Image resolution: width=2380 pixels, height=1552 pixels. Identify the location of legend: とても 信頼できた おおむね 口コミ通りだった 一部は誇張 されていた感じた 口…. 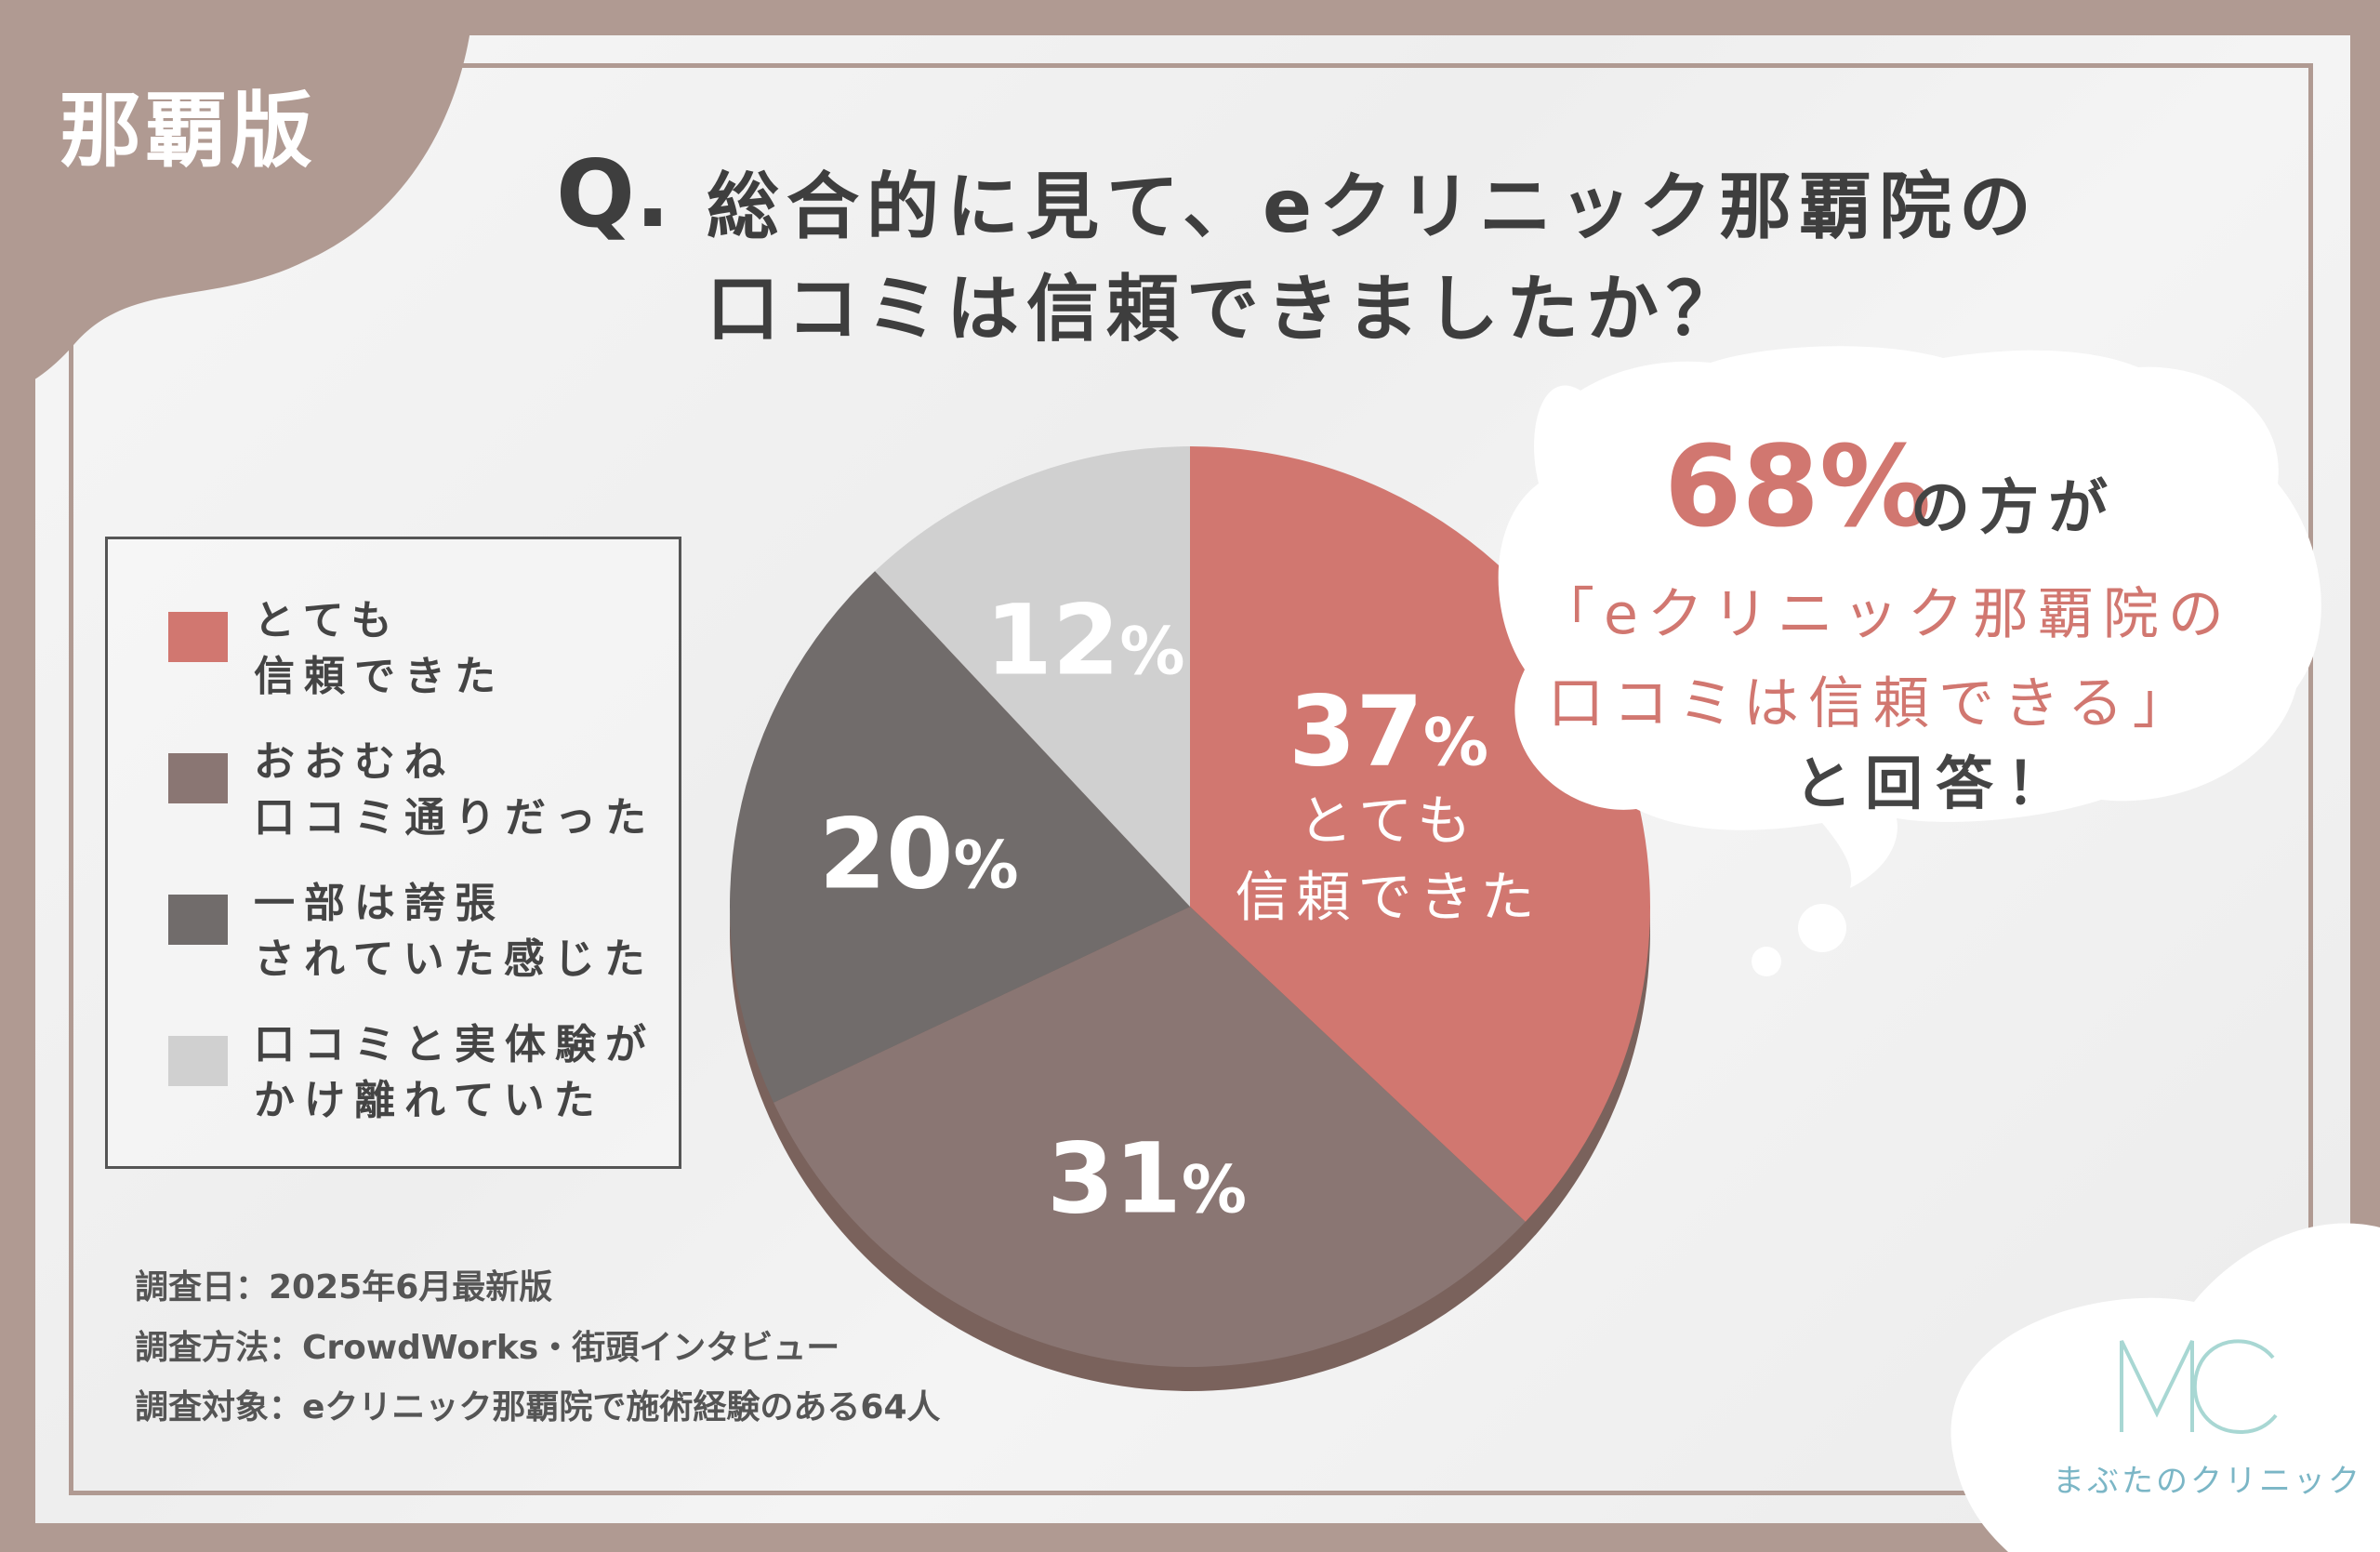
(393, 853).